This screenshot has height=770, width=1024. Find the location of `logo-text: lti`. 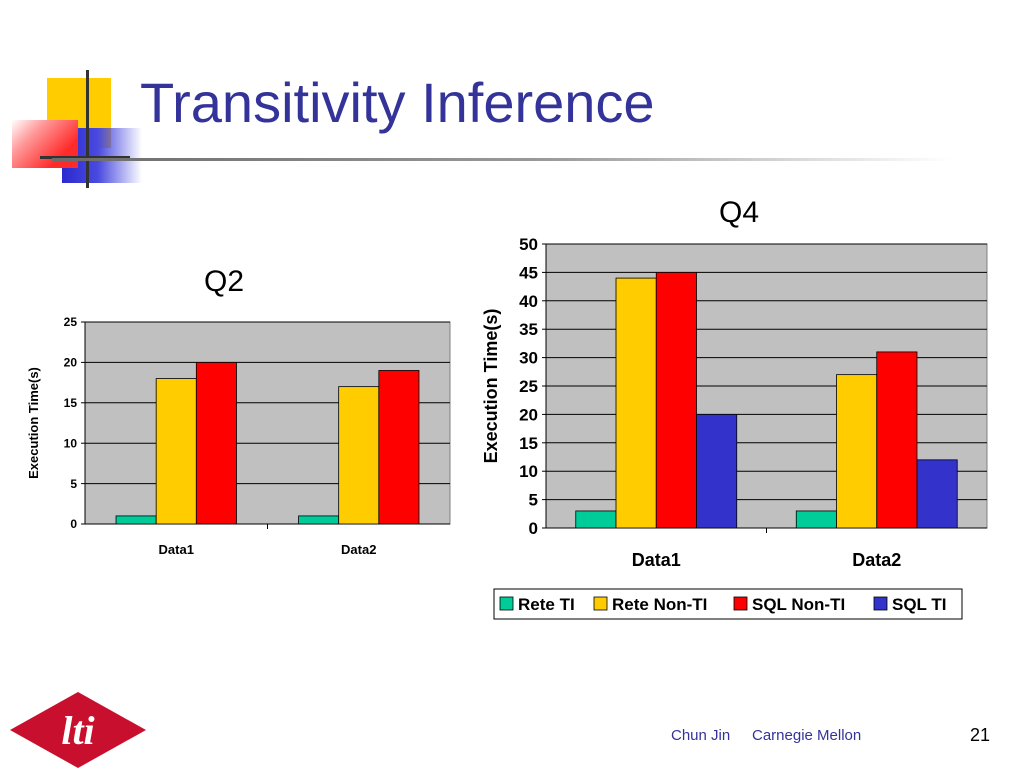

logo-text: lti is located at coordinates (77, 730).